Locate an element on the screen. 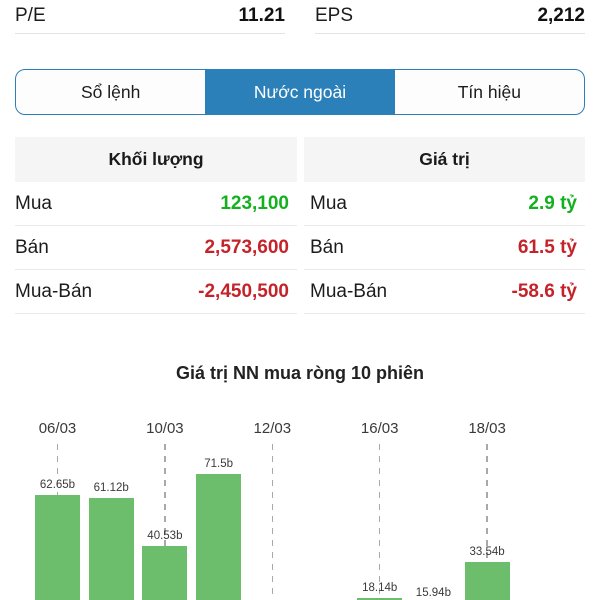  value-header: Giá trị is located at coordinates (444, 159).